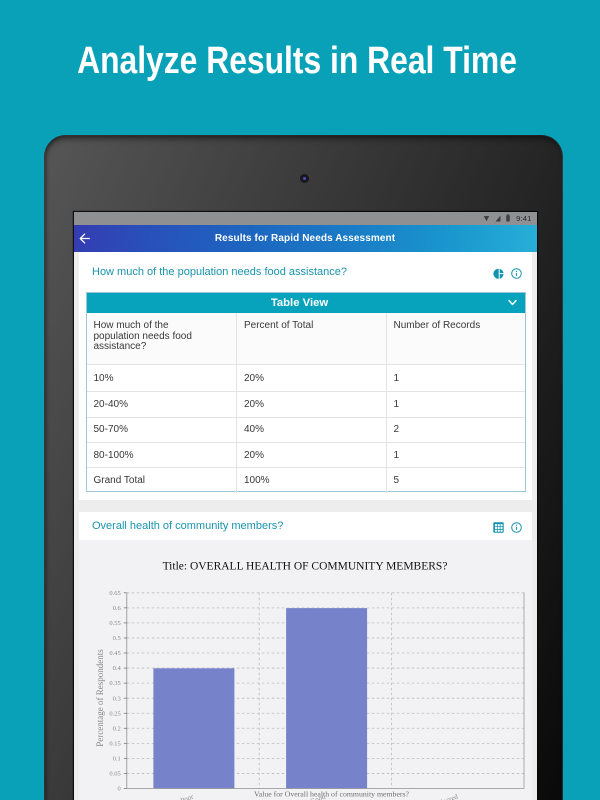 This screenshot has height=800, width=600. Describe the element at coordinates (118, 789) in the screenshot. I see `svg-text: 0` at that location.